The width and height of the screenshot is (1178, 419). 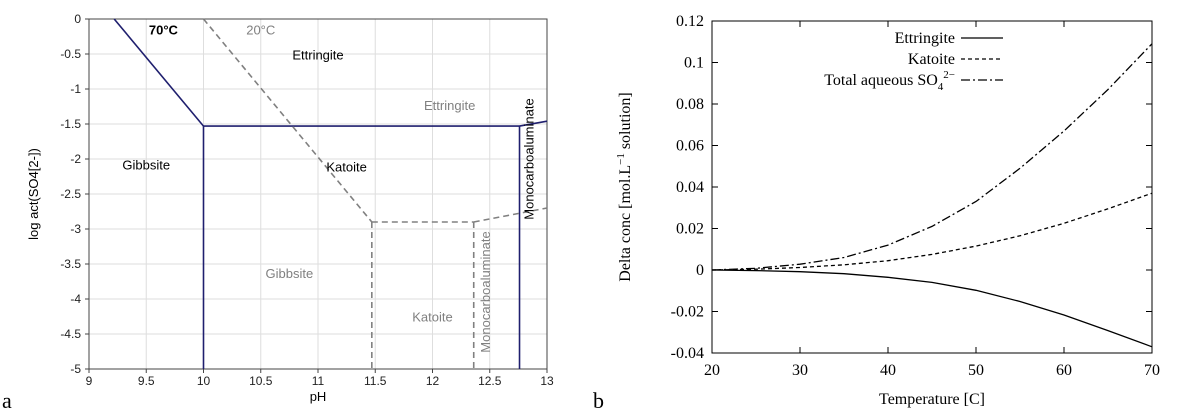 What do you see at coordinates (700, 270) in the screenshot?
I see `chart-b-y-tick-label: 0` at bounding box center [700, 270].